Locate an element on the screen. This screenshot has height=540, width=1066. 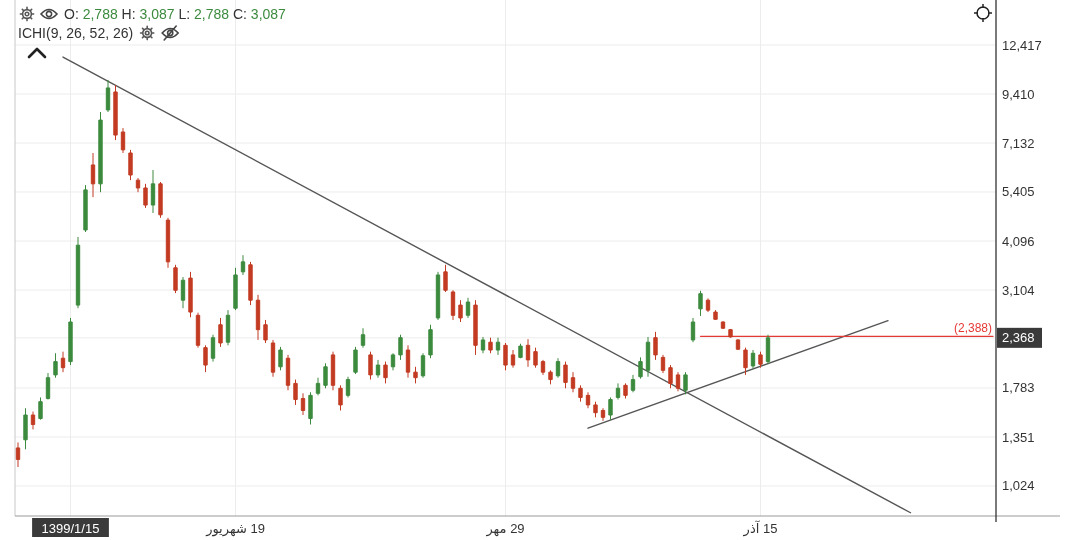
x-tick-label: 19 شهریور is located at coordinates (235, 528).